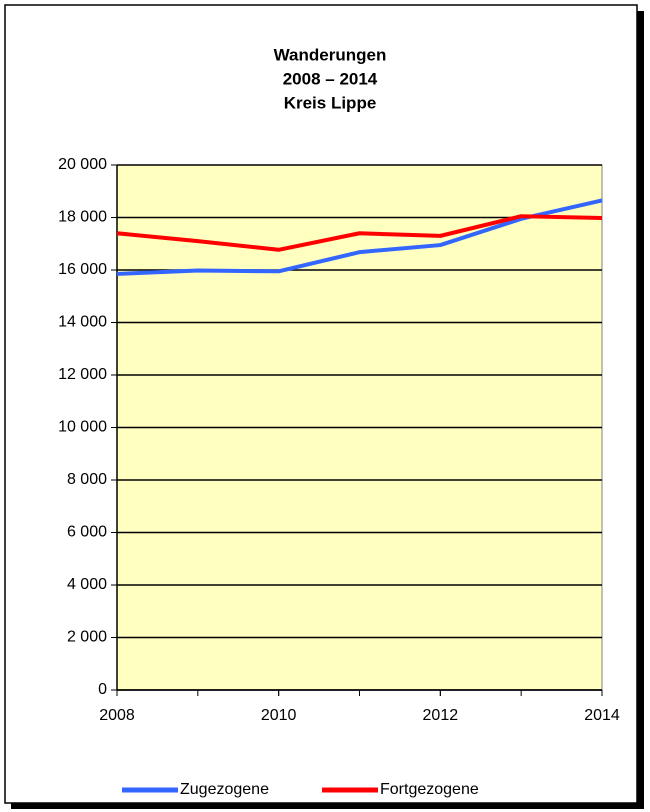  Describe the element at coordinates (429, 789) in the screenshot. I see `legend-label: Fortgezogene` at that location.